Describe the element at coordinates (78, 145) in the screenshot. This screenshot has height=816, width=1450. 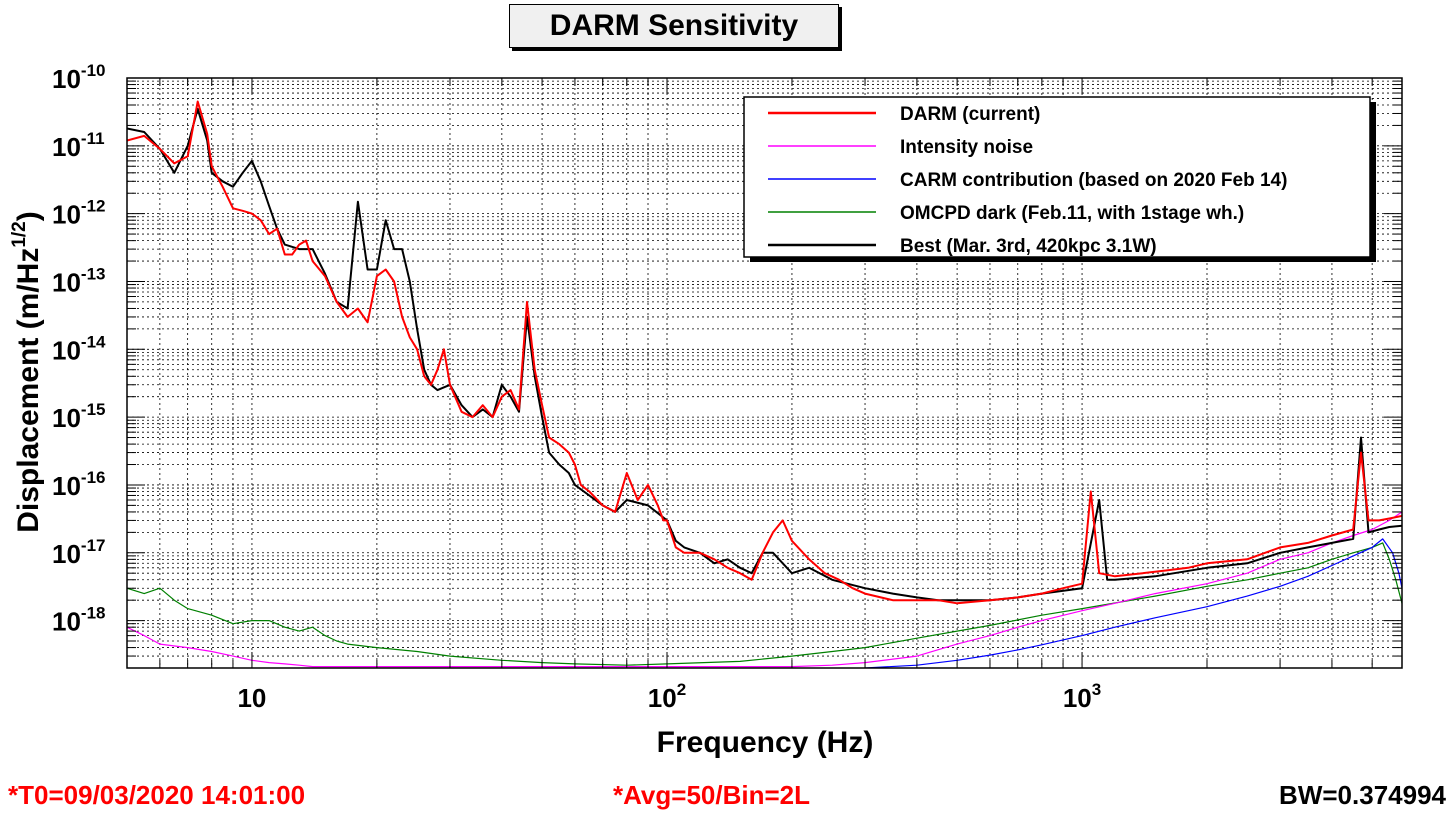
I see `y-tick-label: 10-11` at that location.